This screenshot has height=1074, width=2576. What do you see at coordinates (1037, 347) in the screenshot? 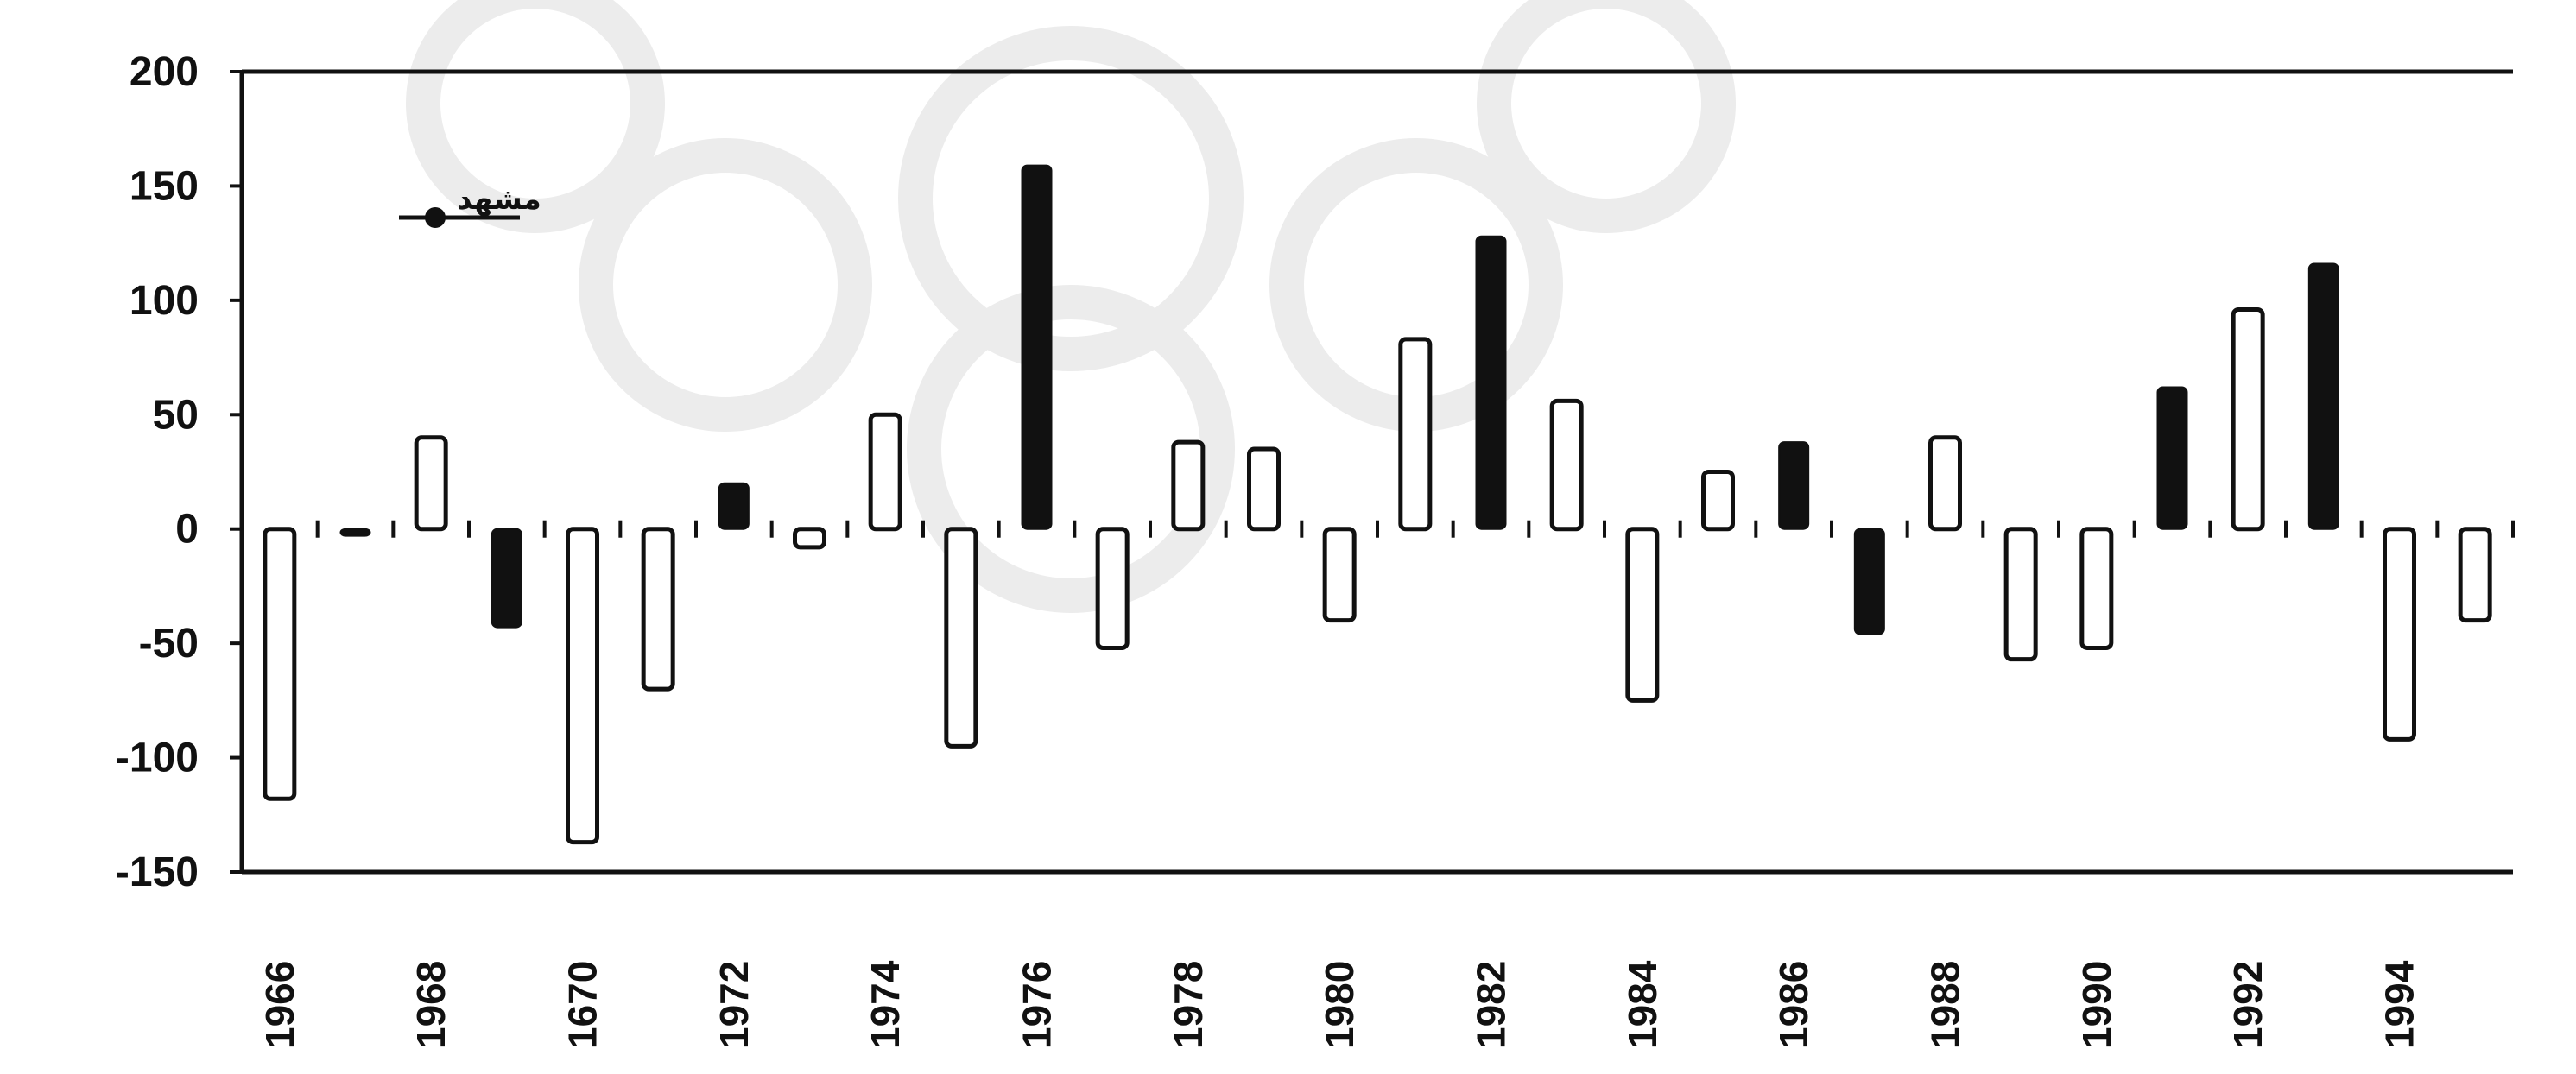
I see `bar-1976` at bounding box center [1037, 347].